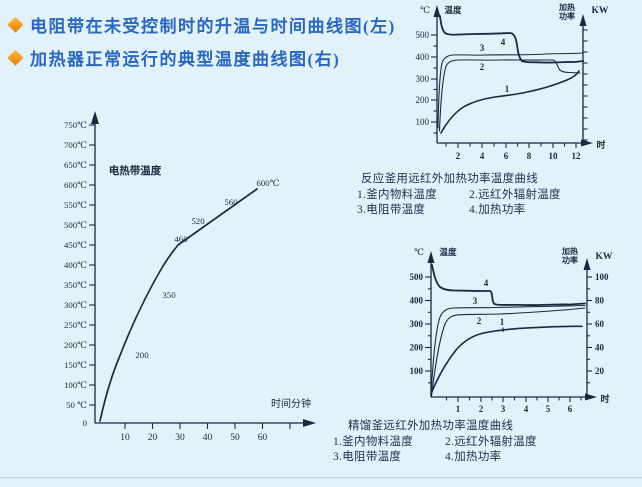 Image resolution: width=642 pixels, height=487 pixels. Describe the element at coordinates (85, 423) in the screenshot. I see `origin-label: 0` at that location.